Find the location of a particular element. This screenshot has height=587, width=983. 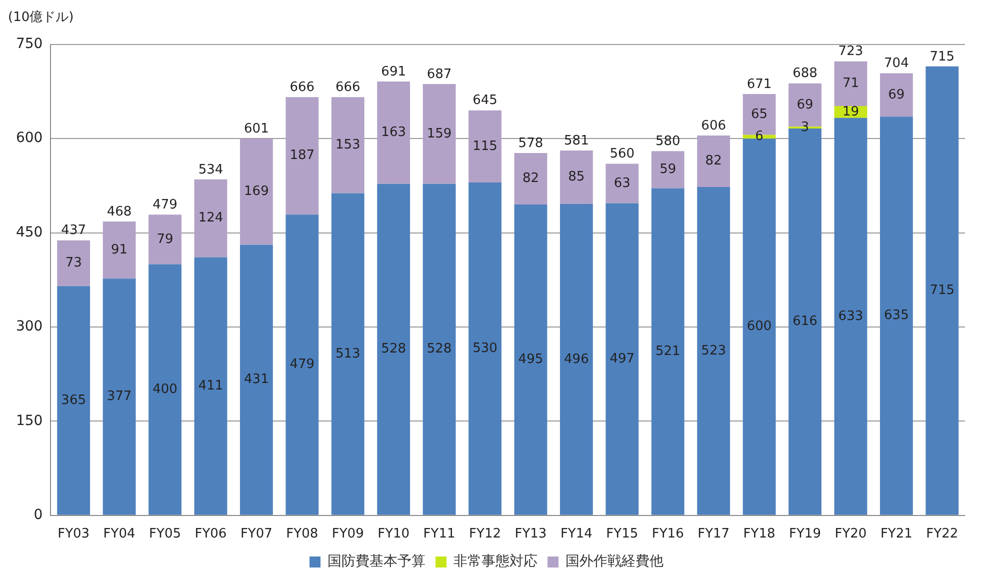

total-label: 560 is located at coordinates (622, 154).